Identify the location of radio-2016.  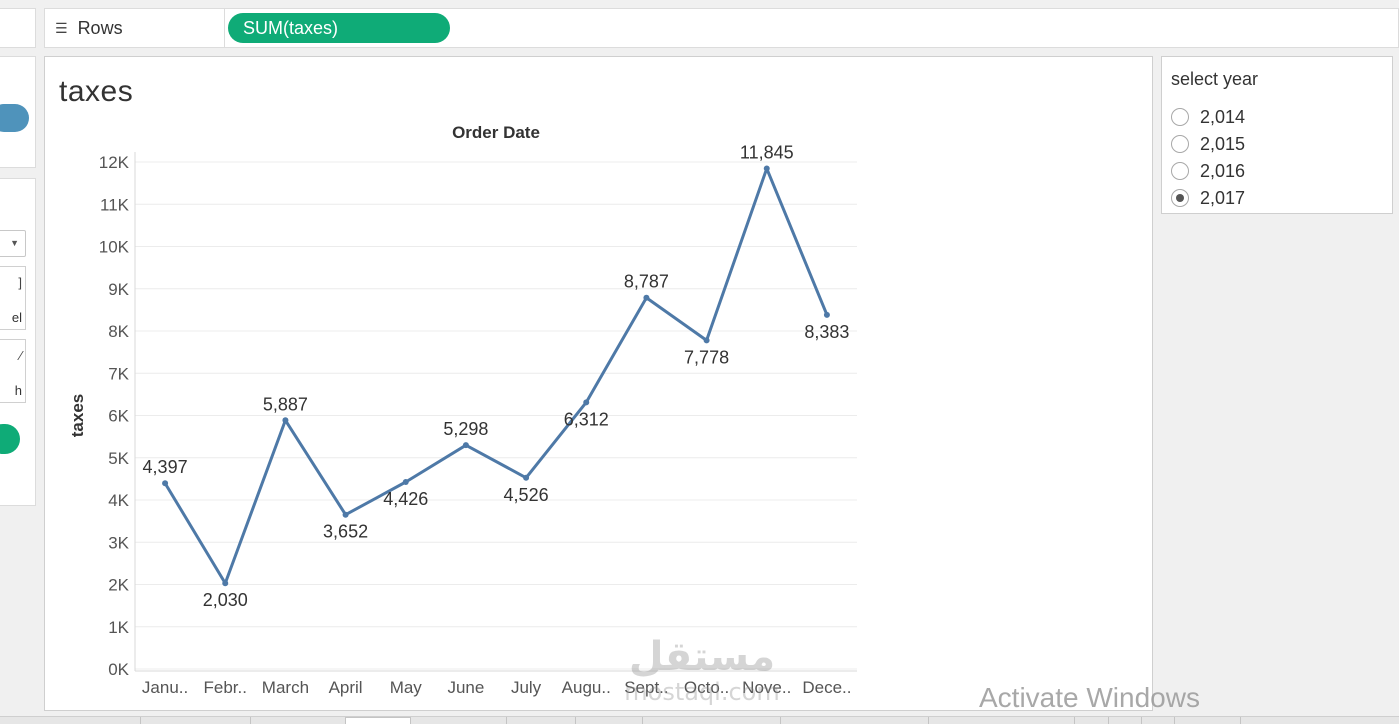
(1180, 171).